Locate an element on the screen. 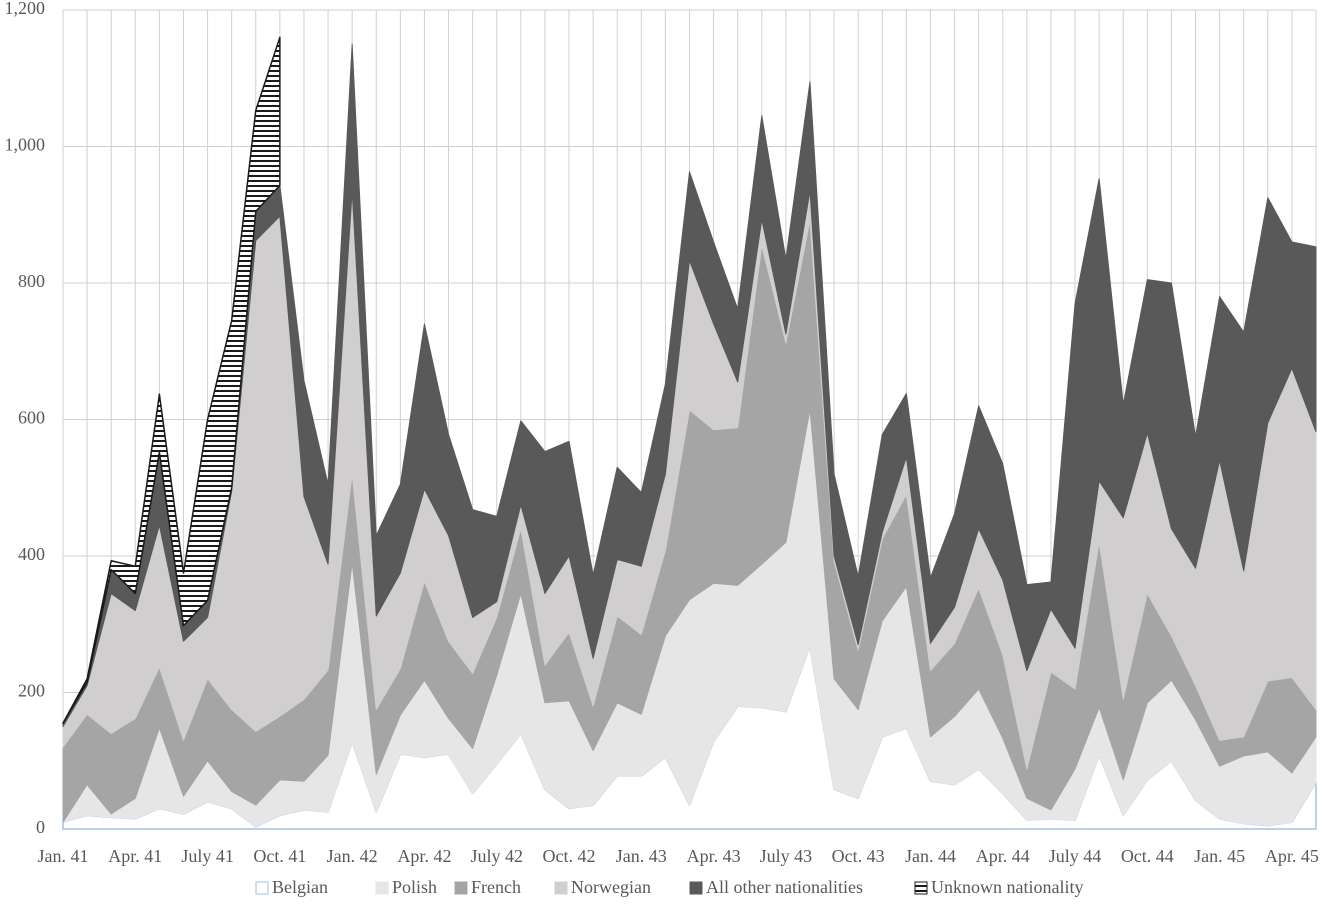 The image size is (1325, 904). y-tick-label: 600 is located at coordinates (31, 418).